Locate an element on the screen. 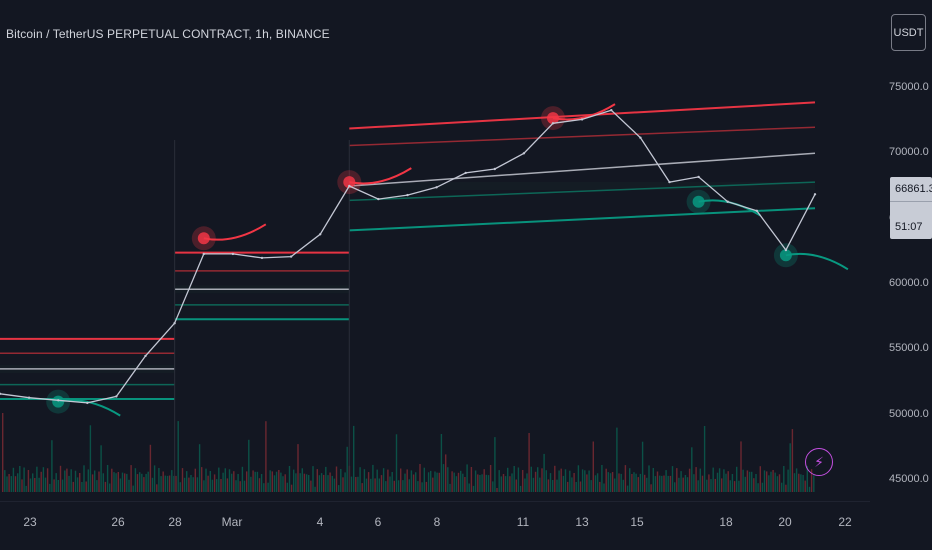 The width and height of the screenshot is (932, 550). currency-selector-button: USDT is located at coordinates (908, 32).